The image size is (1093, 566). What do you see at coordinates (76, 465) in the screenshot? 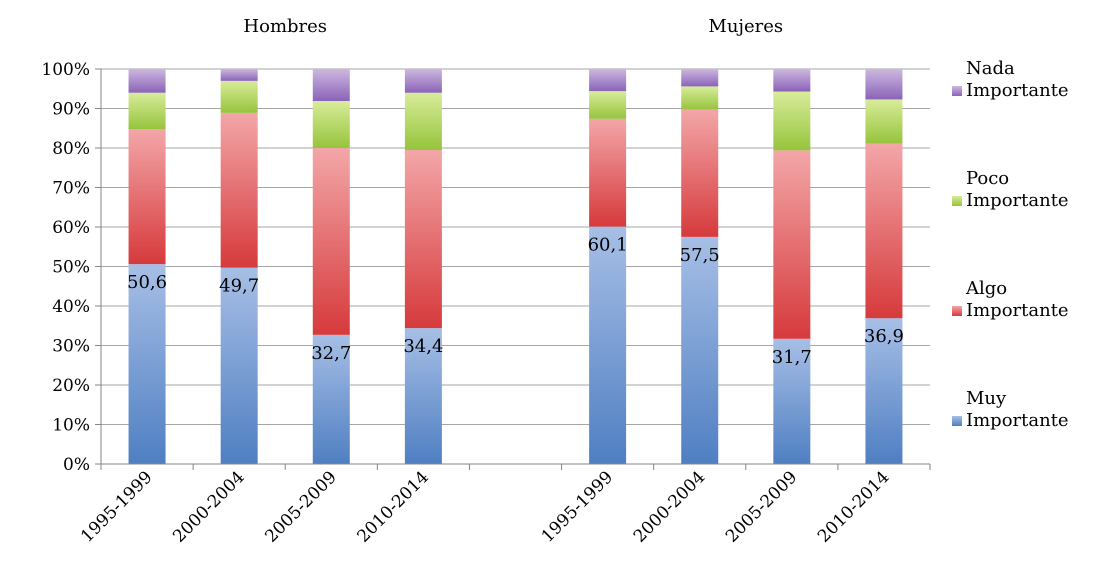
I see `y-tick-label: 0%` at bounding box center [76, 465].